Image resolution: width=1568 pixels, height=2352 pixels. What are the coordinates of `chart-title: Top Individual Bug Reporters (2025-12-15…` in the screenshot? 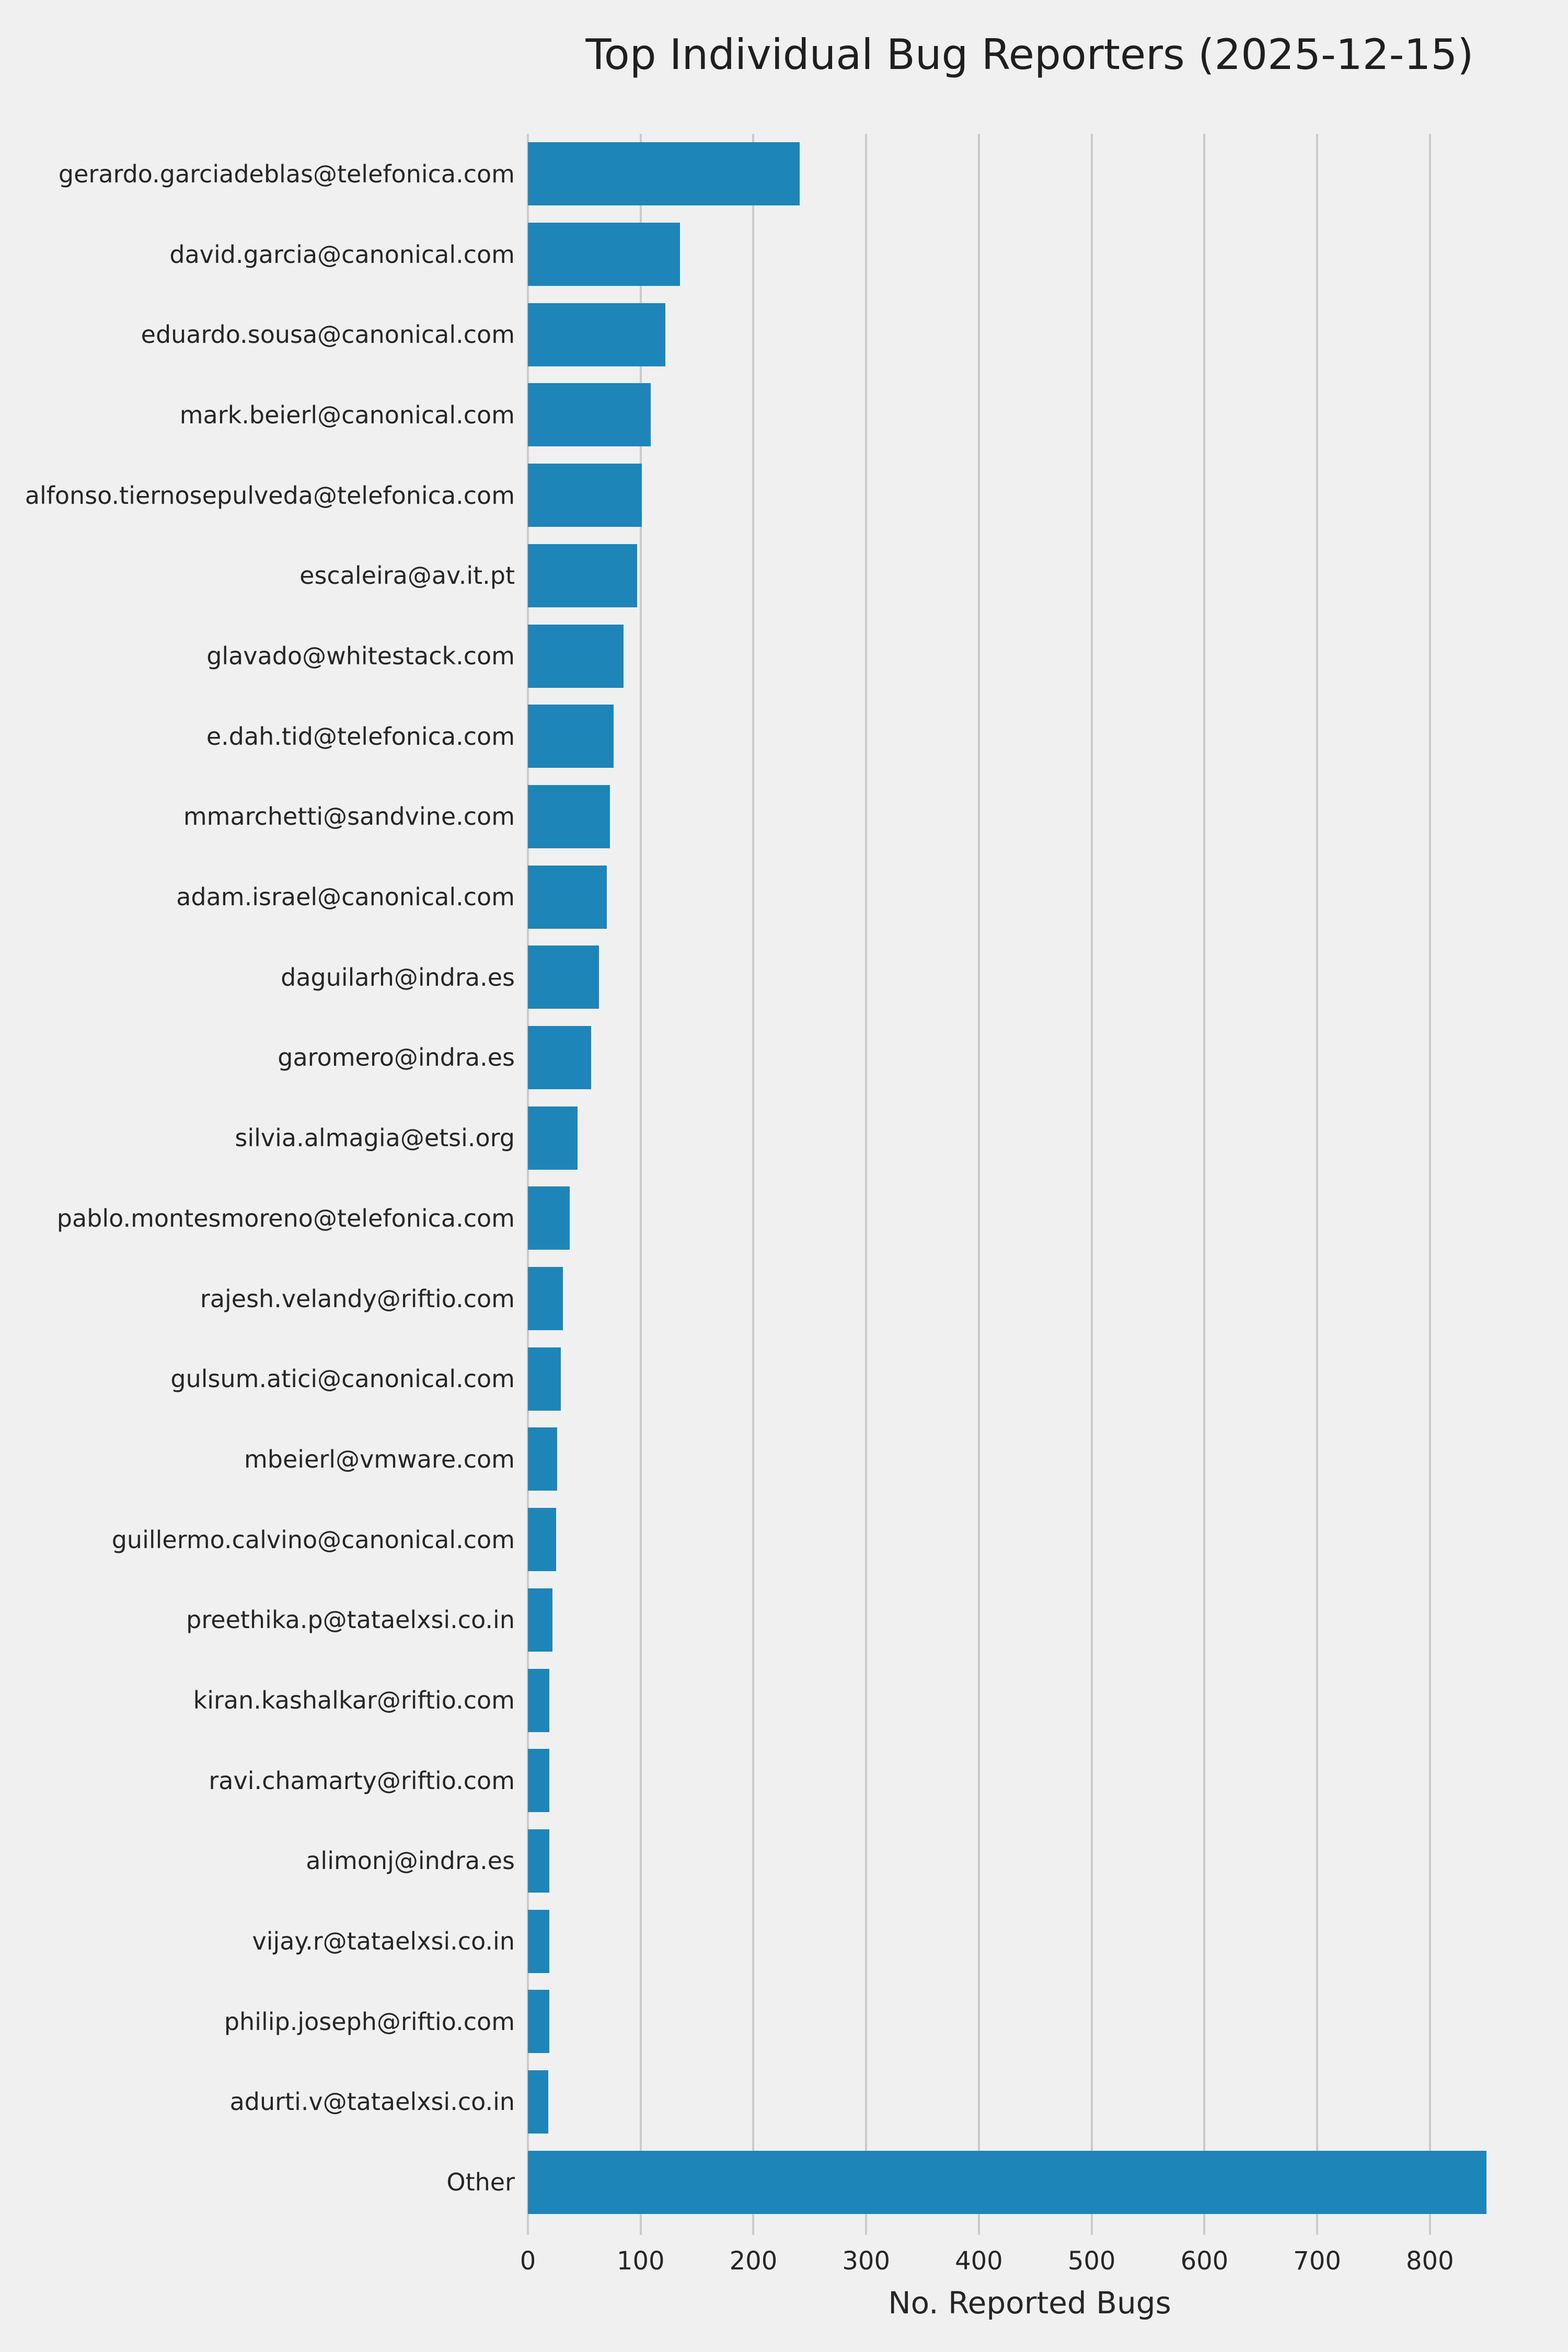 It's located at (1029, 54).